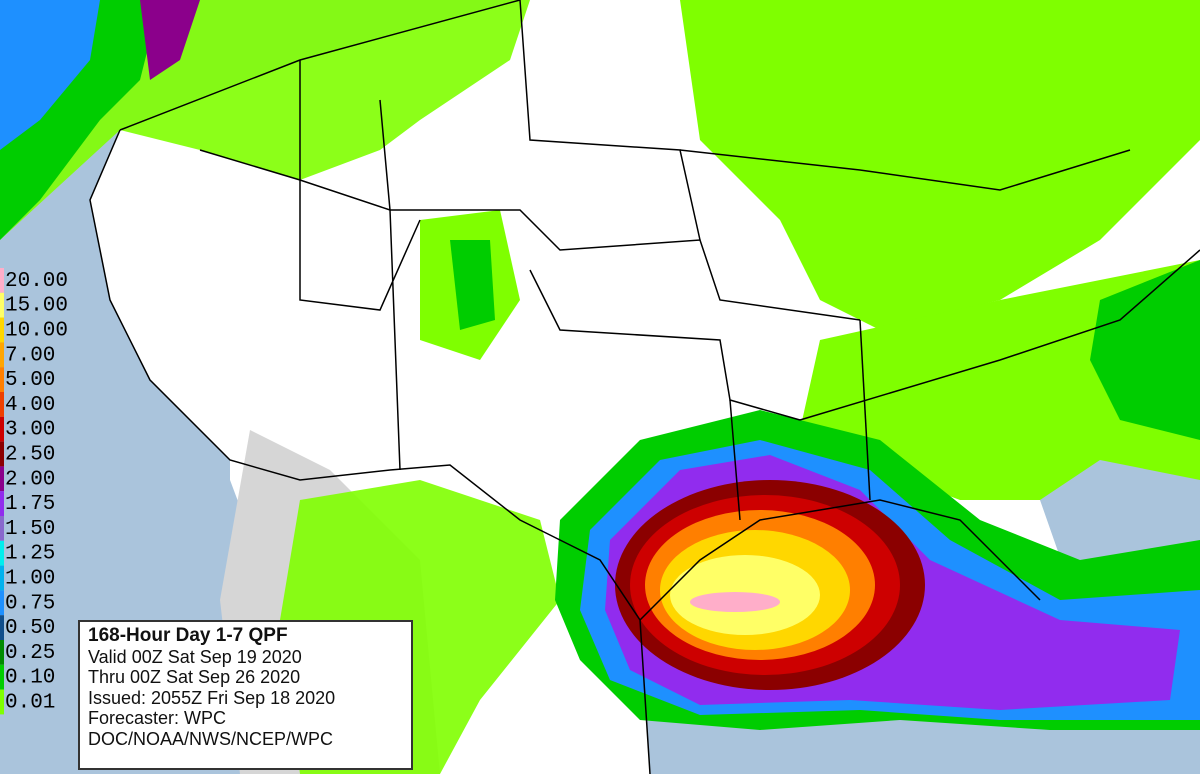 Image resolution: width=1200 pixels, height=774 pixels. I want to click on legend-label: 2.00, so click(30, 479).